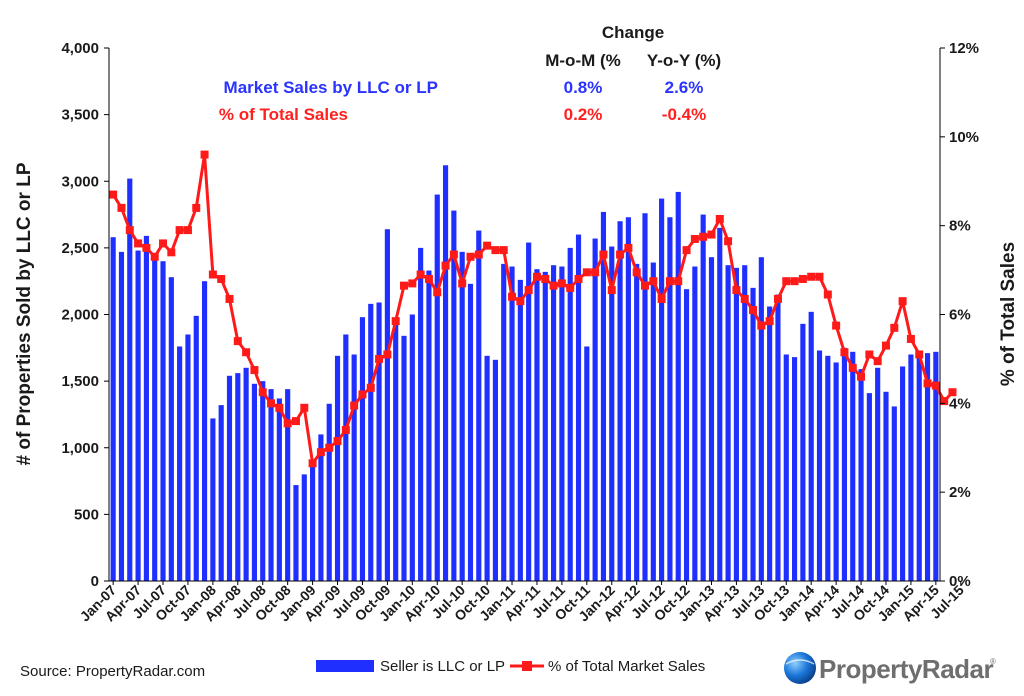 This screenshot has width=1024, height=696. I want to click on legend-line-marker, so click(527, 666).